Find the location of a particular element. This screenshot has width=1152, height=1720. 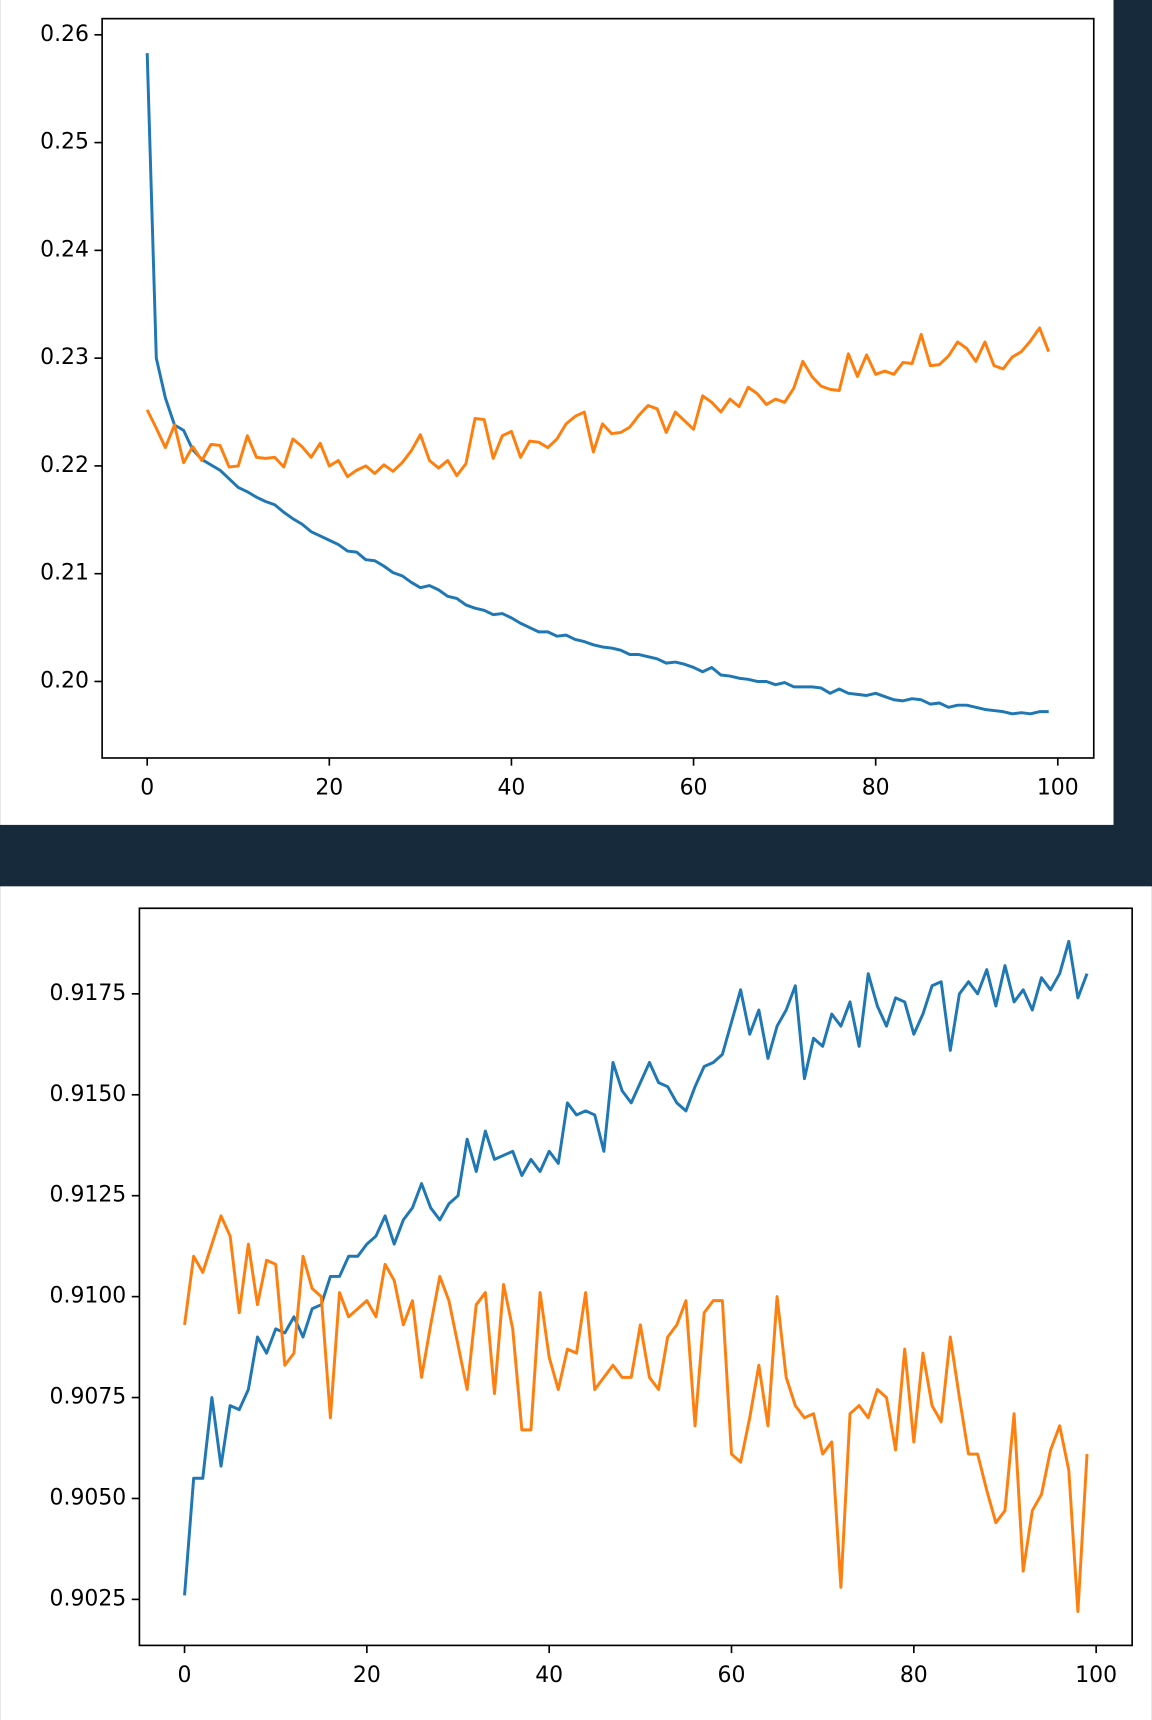

line-series is located at coordinates (598, 402).